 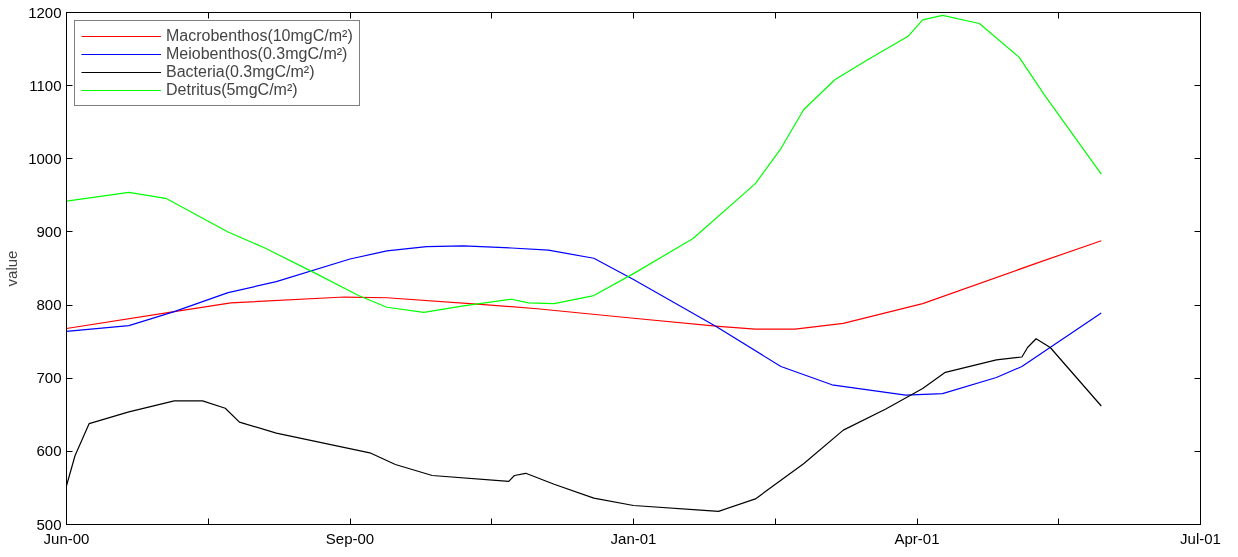 What do you see at coordinates (257, 54) in the screenshot?
I see `legend-label: Meiobenthos(0.3mgC/m²)` at bounding box center [257, 54].